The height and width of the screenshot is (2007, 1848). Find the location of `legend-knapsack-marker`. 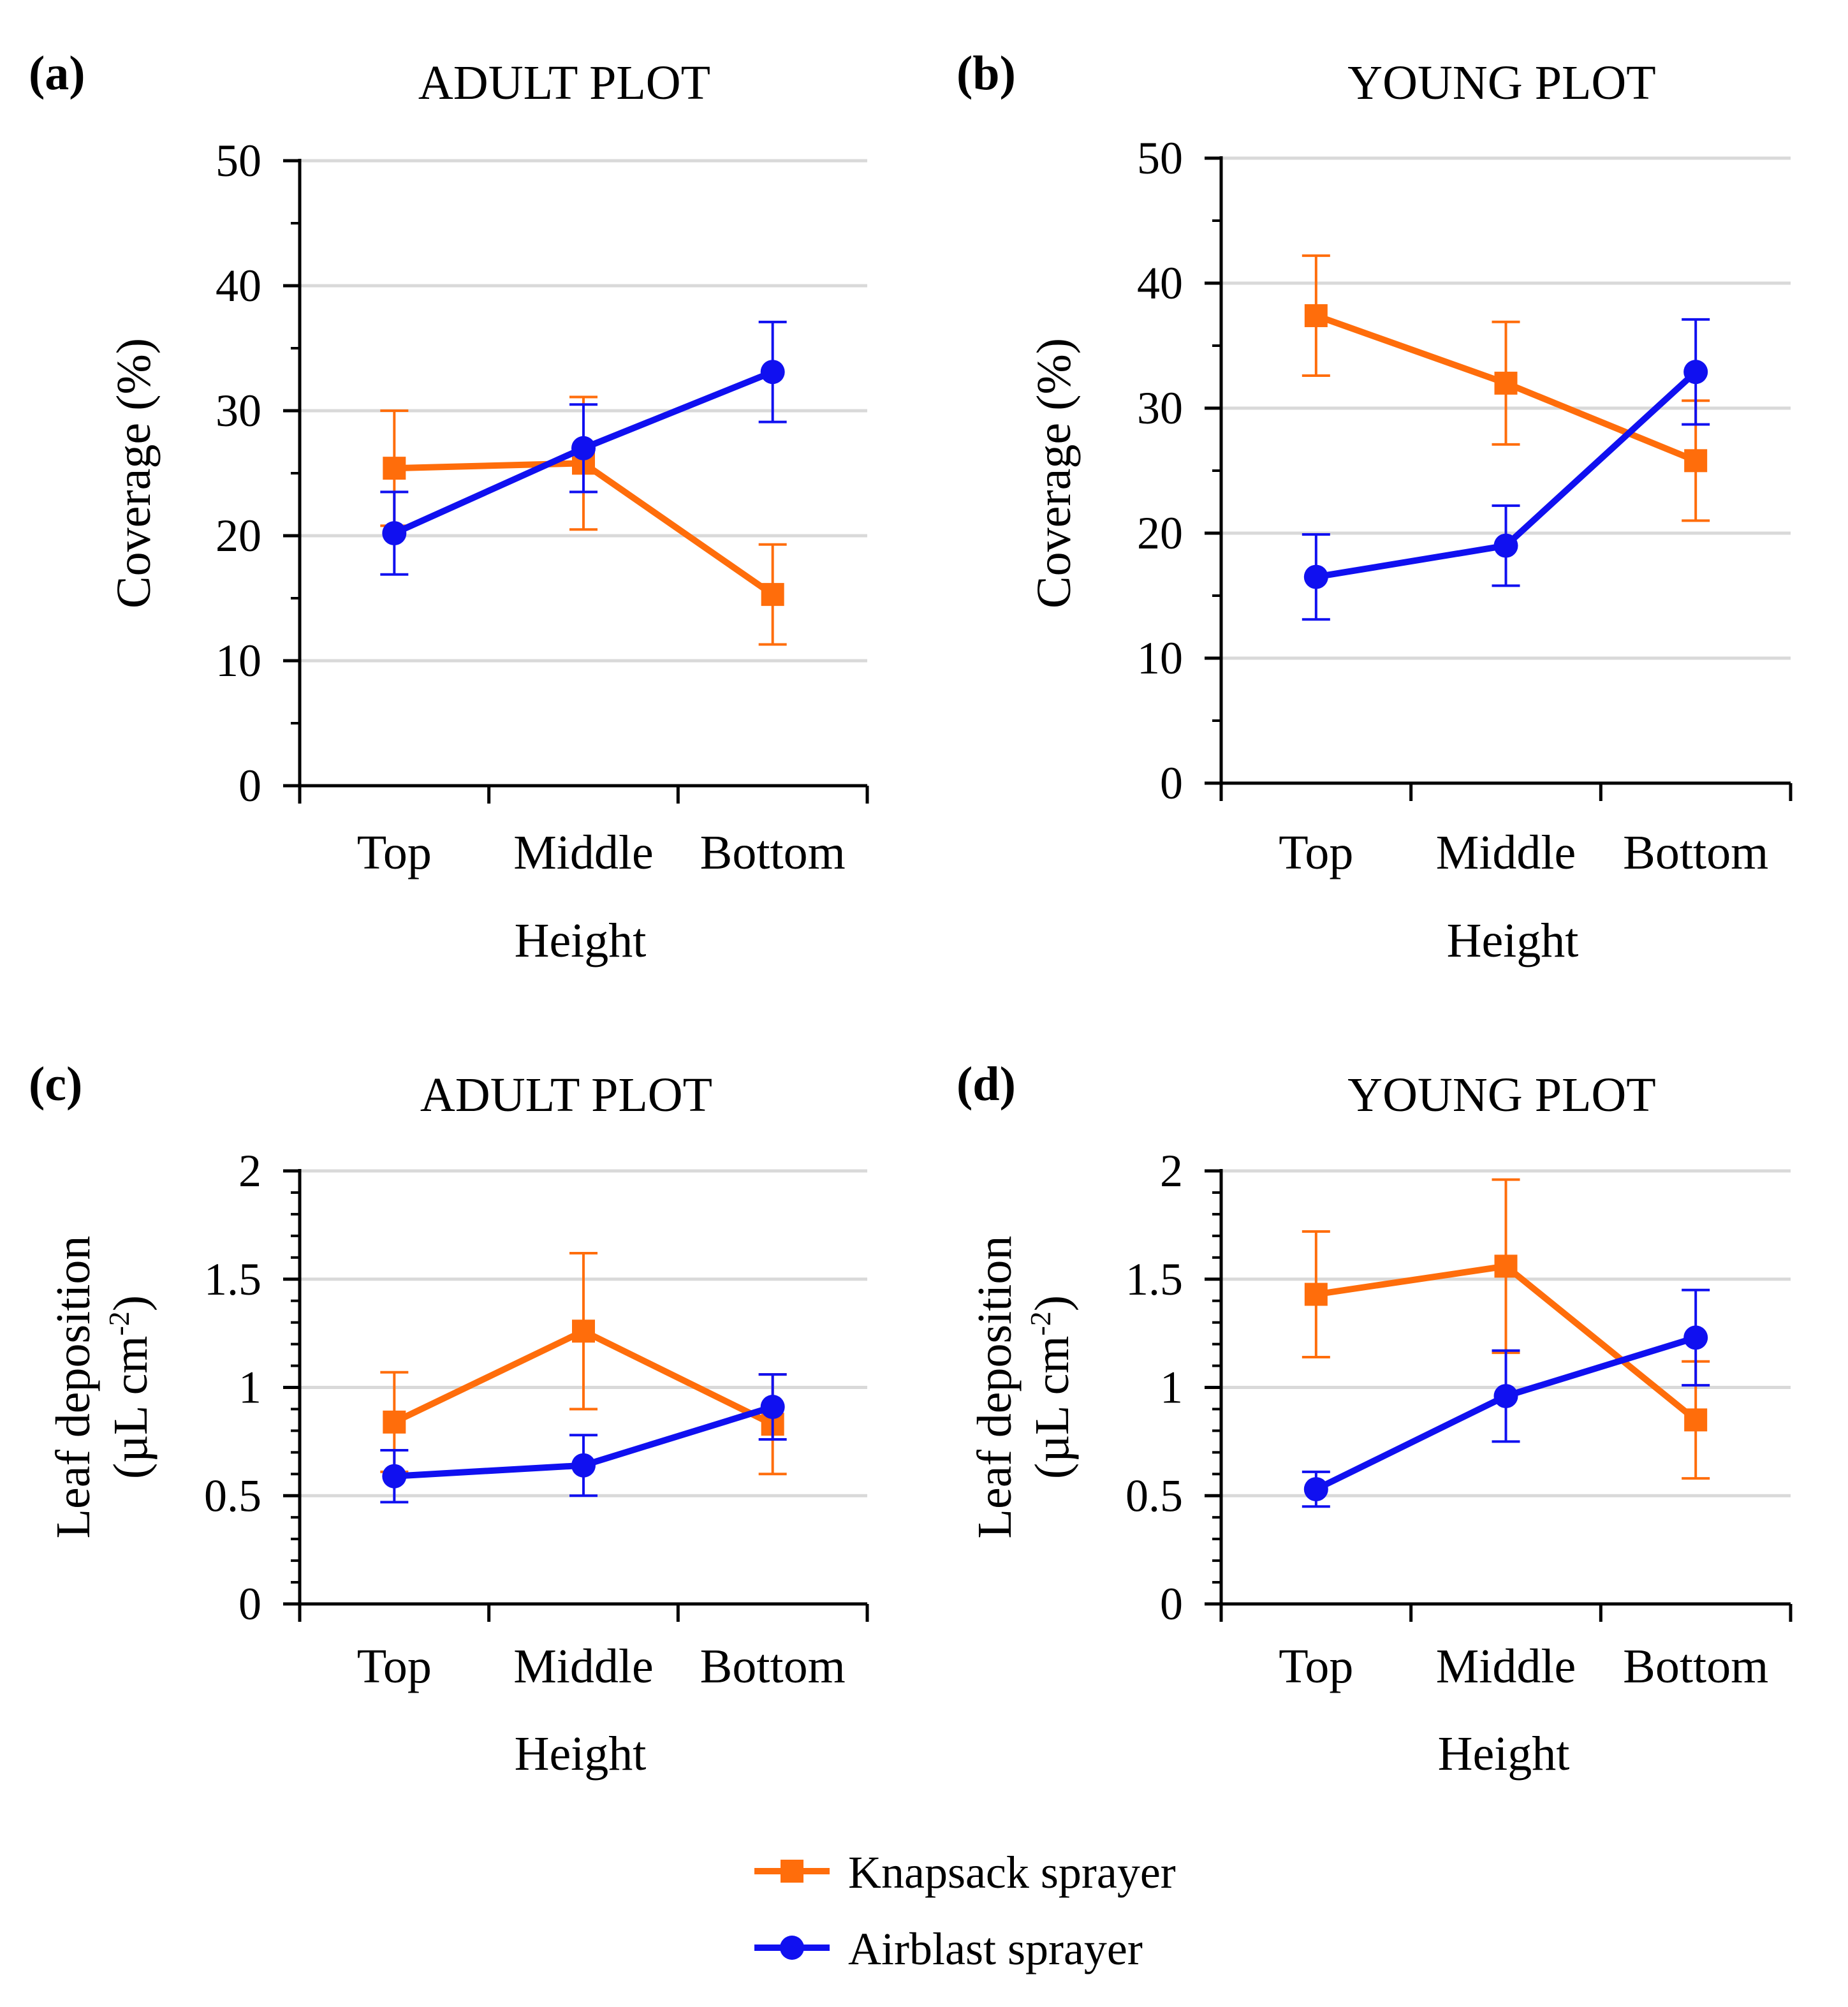

legend-knapsack-marker is located at coordinates (792, 1871).